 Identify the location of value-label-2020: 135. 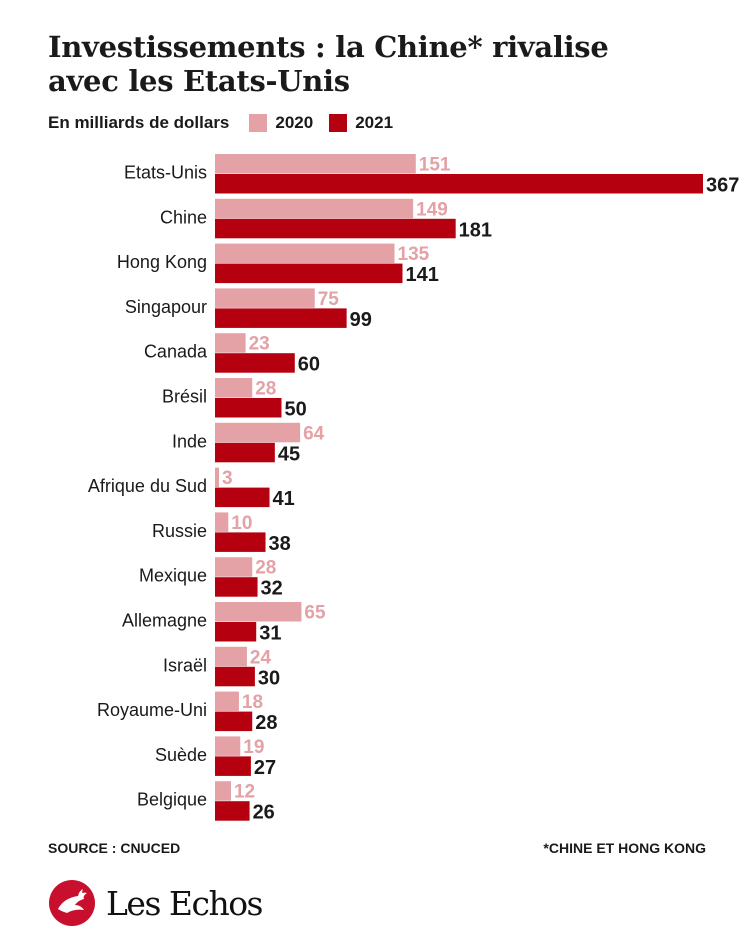
(414, 254).